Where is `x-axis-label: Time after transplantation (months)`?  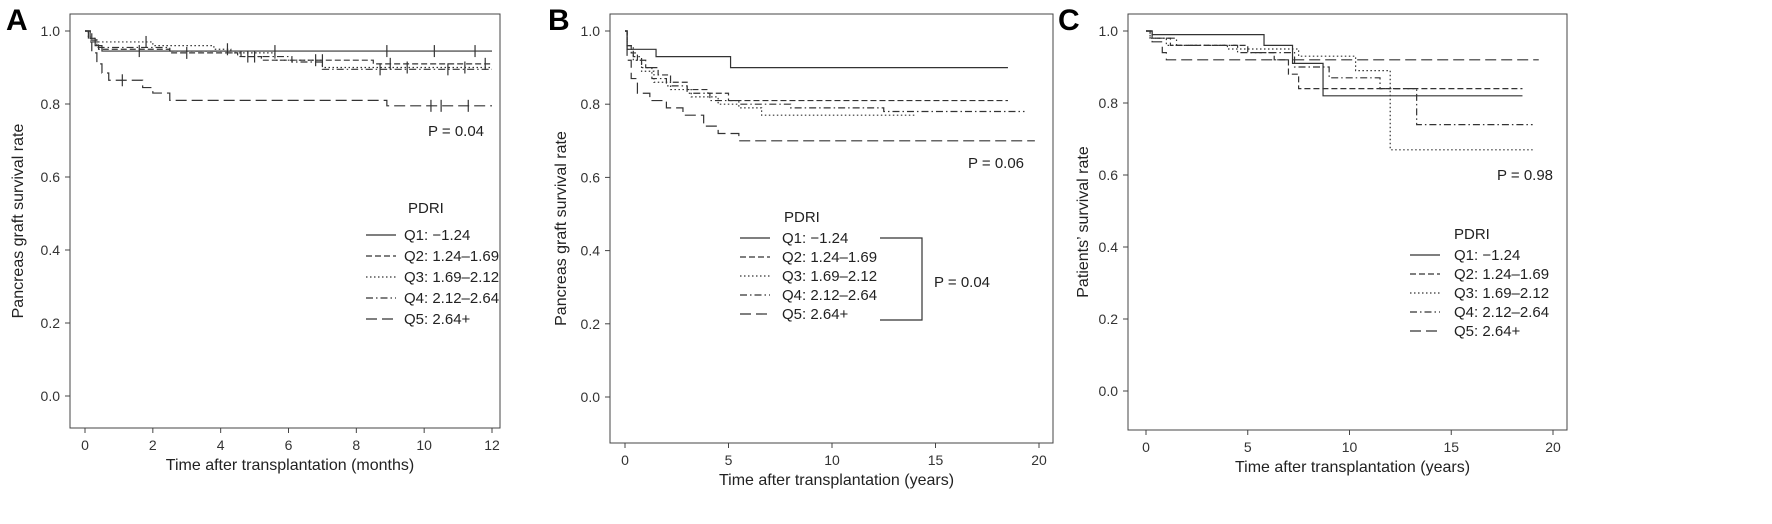
x-axis-label: Time after transplantation (months) is located at coordinates (290, 465).